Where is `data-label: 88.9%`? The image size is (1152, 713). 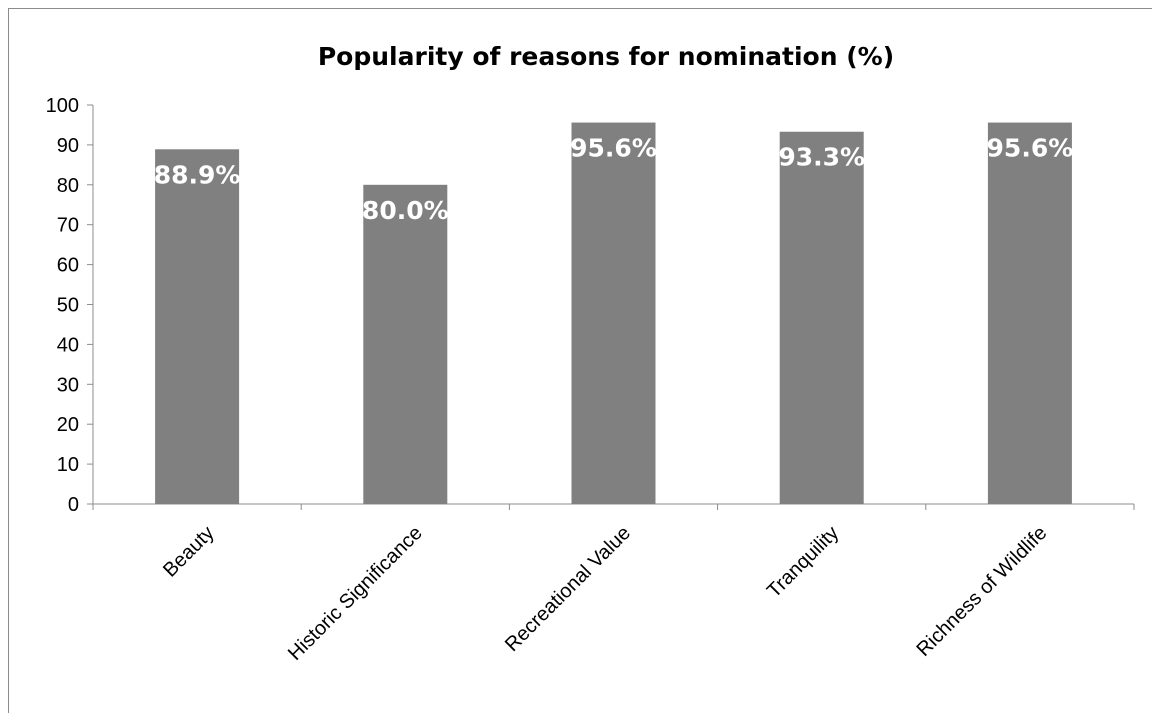 data-label: 88.9% is located at coordinates (197, 174).